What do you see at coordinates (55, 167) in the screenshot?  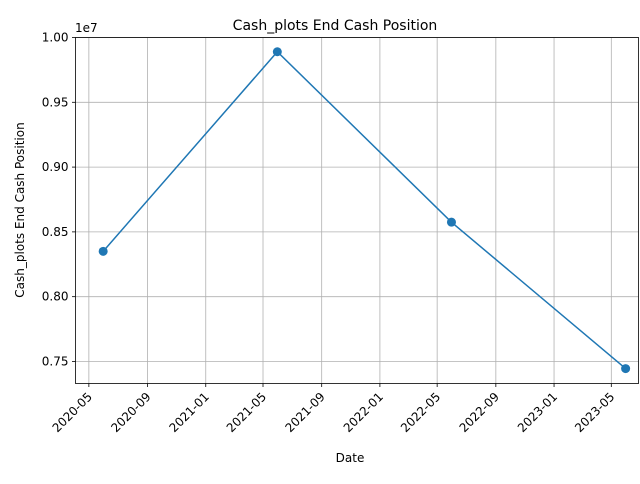 I see `y-tick-label: 0.90` at bounding box center [55, 167].